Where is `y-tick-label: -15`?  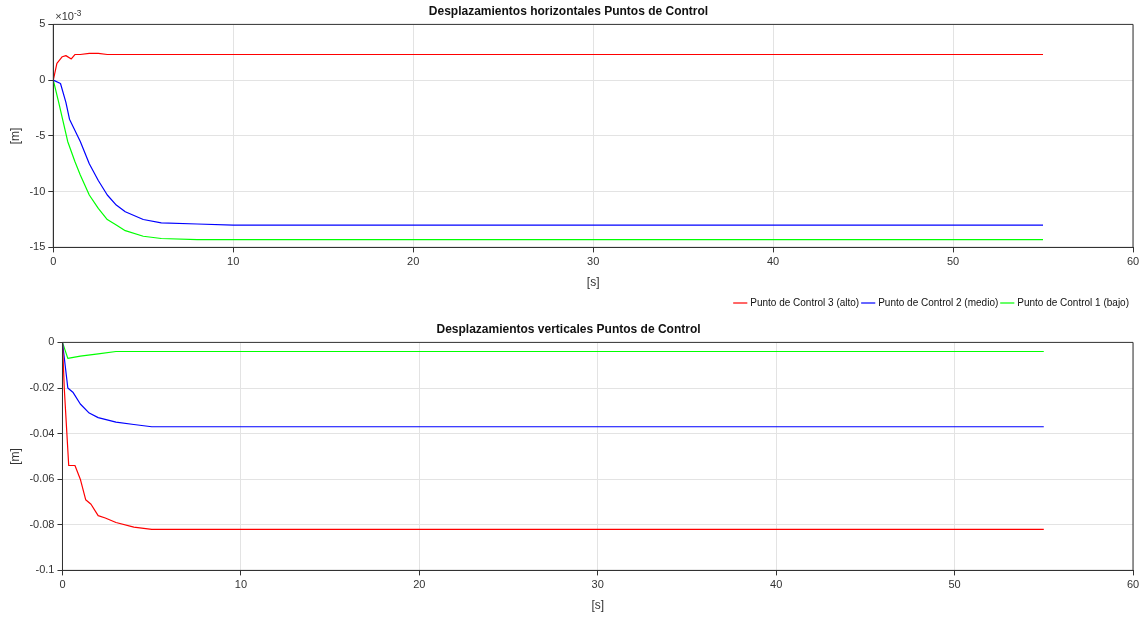
y-tick-label: -15 is located at coordinates (37, 246).